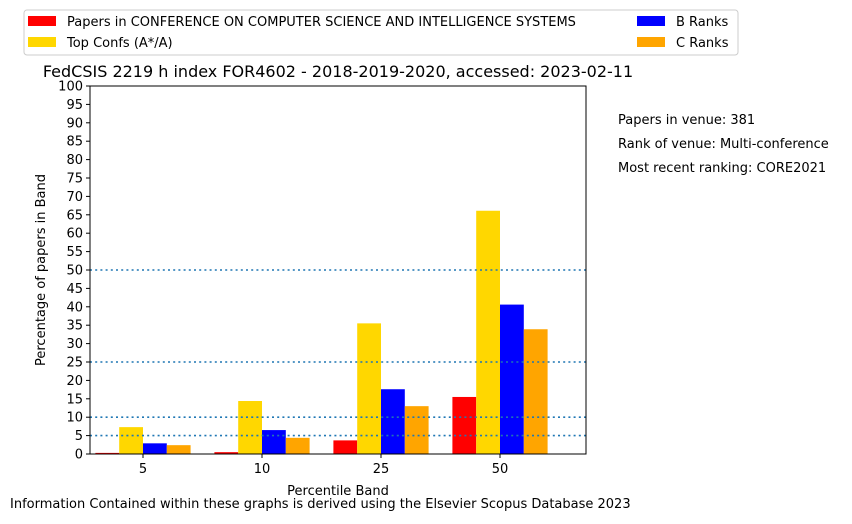 The height and width of the screenshot is (524, 852). What do you see at coordinates (74, 160) in the screenshot?
I see `y-tick-label: 80` at bounding box center [74, 160].